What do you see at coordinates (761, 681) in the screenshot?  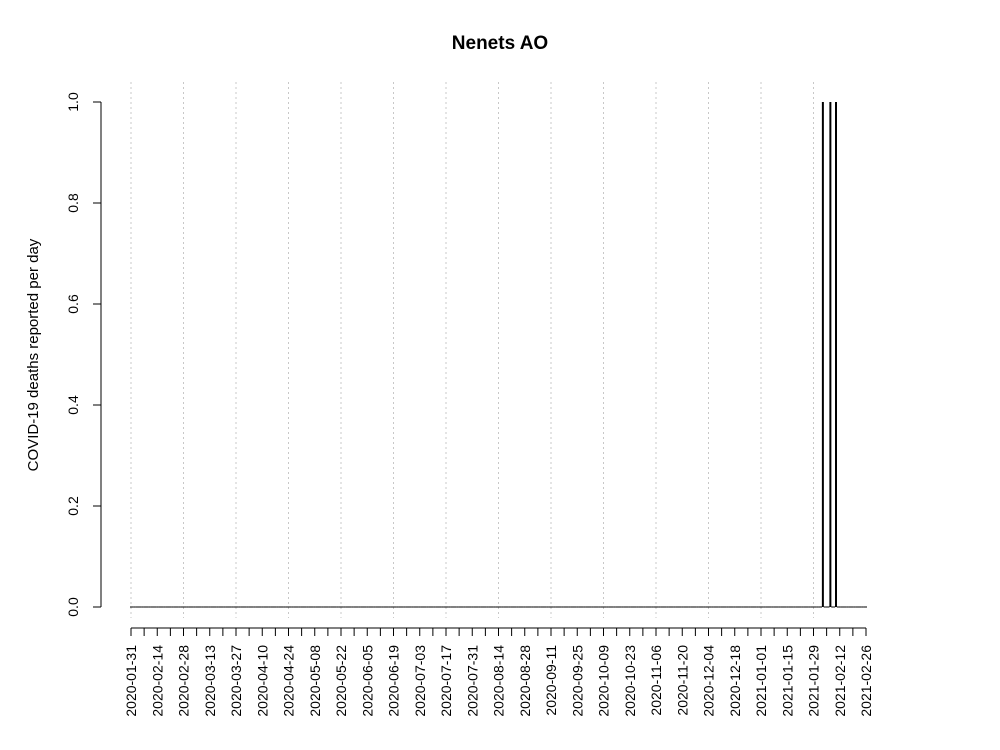 I see `x-tick-label: 2021-01-01` at bounding box center [761, 681].